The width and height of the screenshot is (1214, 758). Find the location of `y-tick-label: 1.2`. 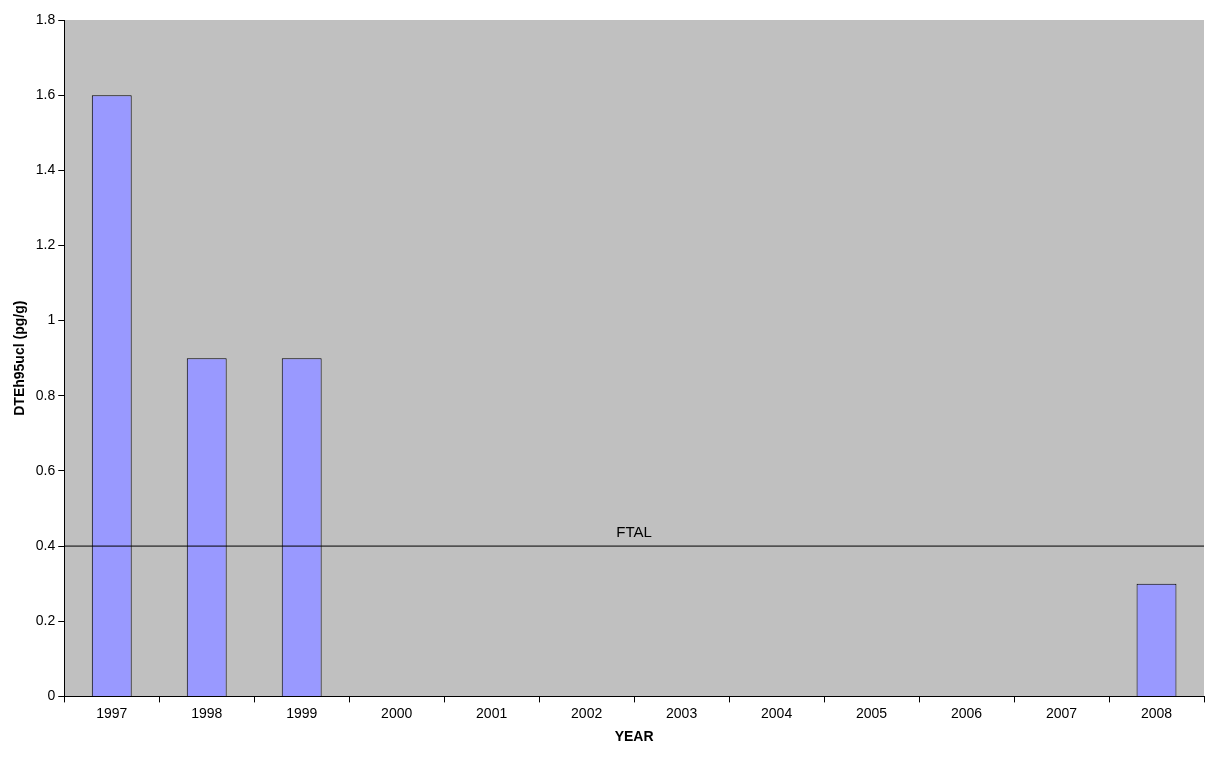

y-tick-label: 1.2 is located at coordinates (45, 244).